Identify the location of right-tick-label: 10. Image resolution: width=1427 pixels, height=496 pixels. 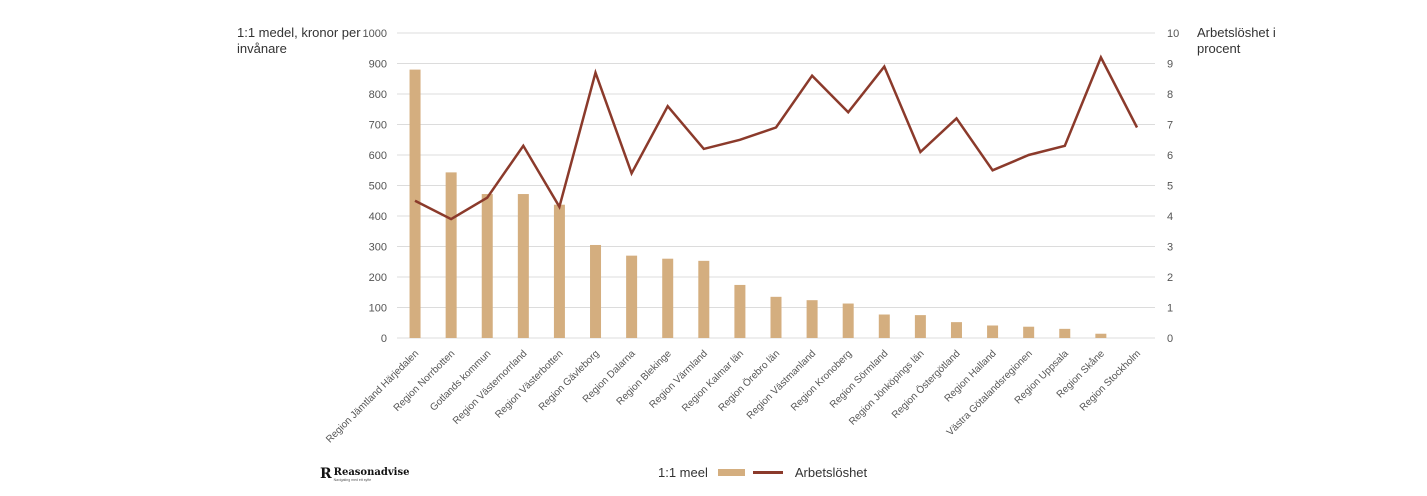
(1173, 34).